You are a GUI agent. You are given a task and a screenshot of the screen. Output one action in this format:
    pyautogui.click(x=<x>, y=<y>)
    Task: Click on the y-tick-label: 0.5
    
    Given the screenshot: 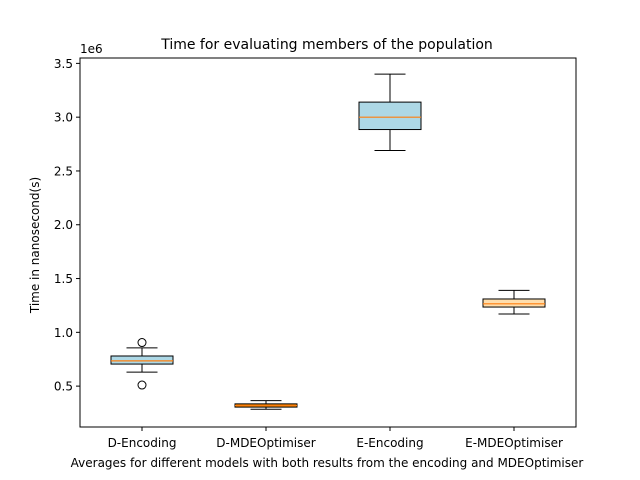 What is the action you would take?
    pyautogui.click(x=63, y=387)
    